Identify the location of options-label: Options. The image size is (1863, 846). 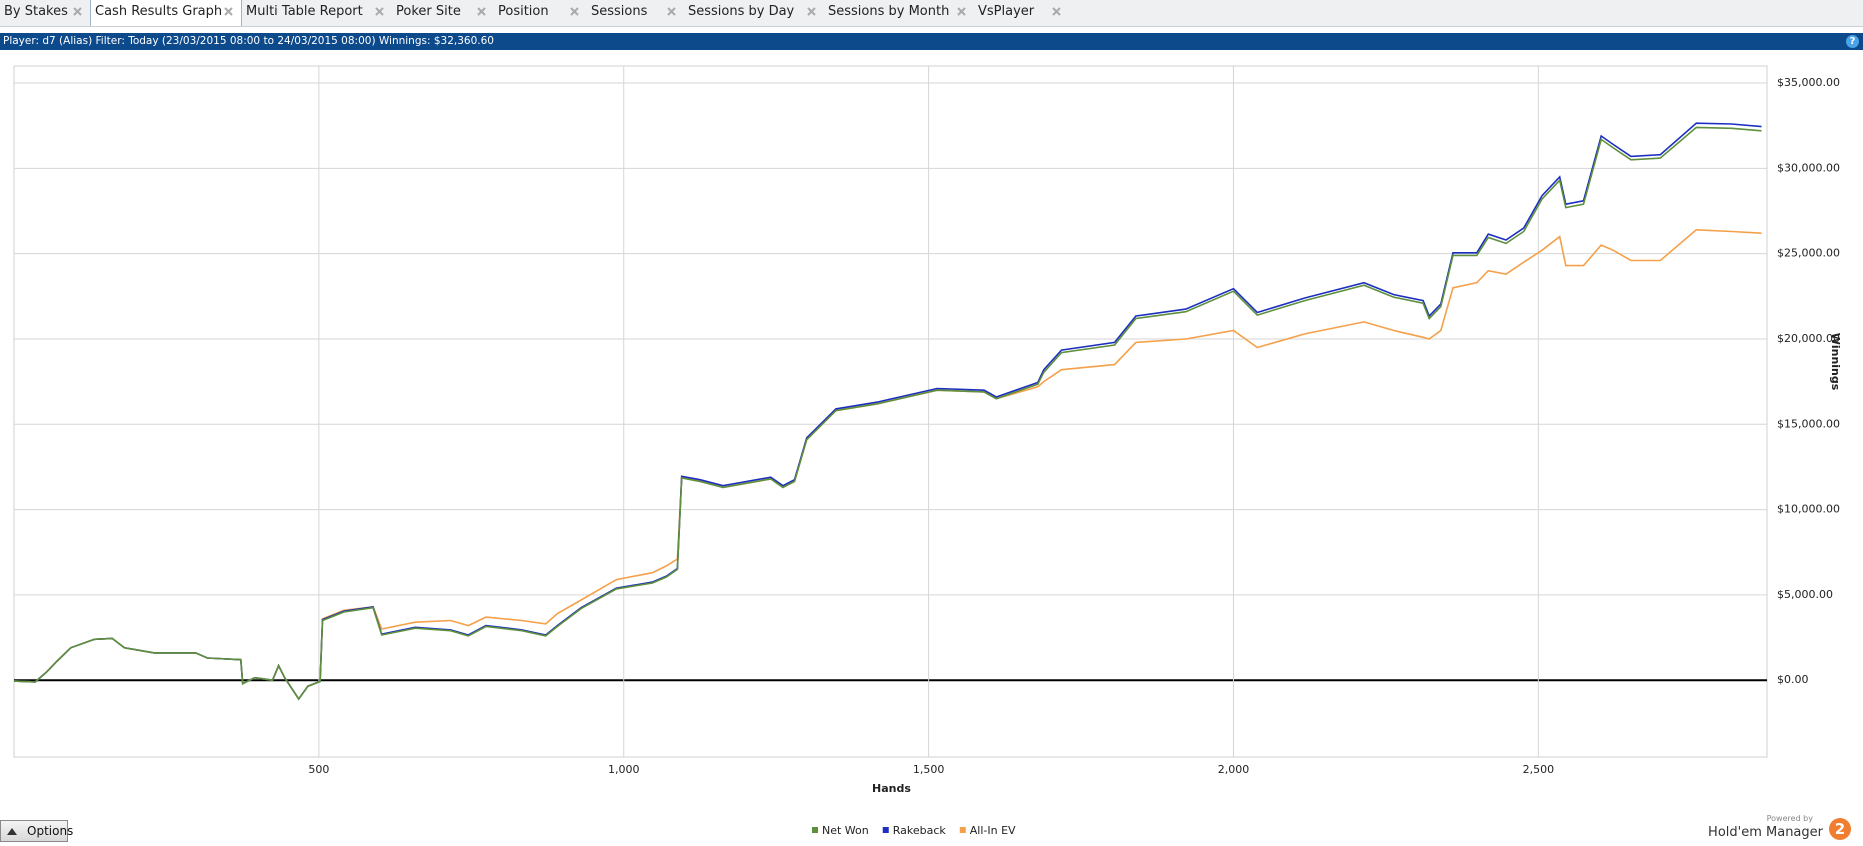
(50, 831).